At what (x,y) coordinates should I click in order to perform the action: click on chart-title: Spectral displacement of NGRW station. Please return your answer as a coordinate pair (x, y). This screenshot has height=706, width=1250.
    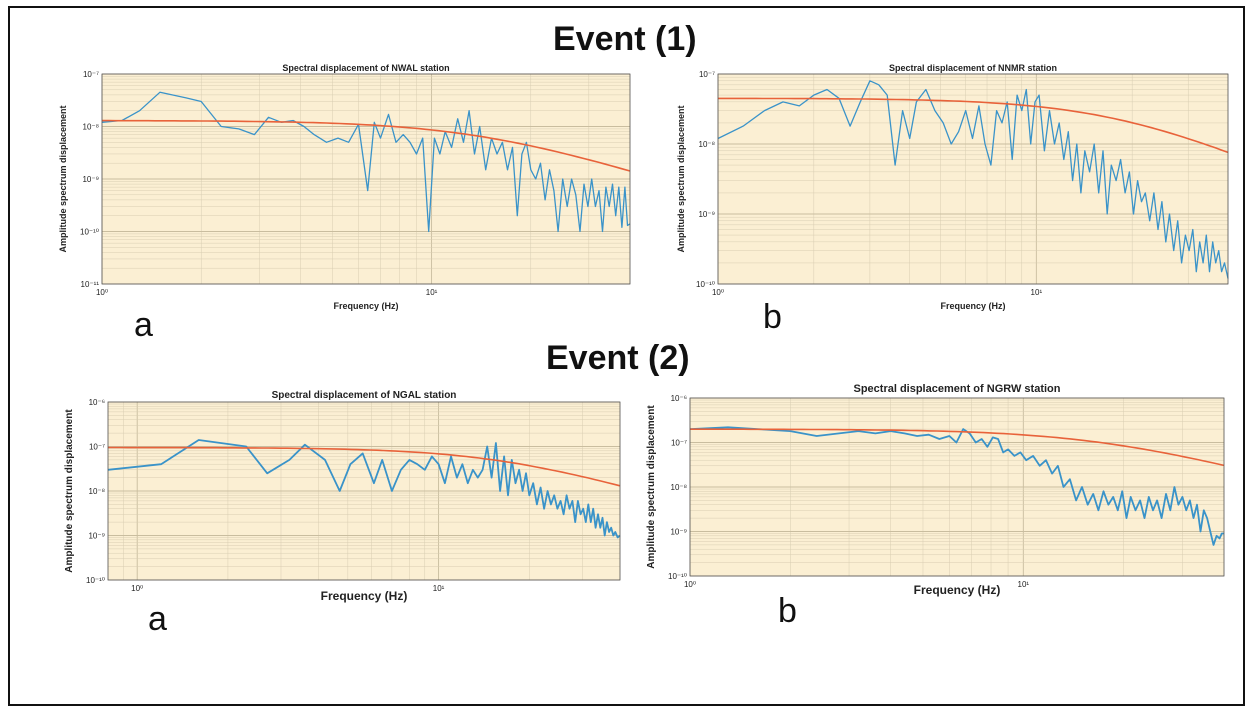
    Looking at the image, I should click on (956, 389).